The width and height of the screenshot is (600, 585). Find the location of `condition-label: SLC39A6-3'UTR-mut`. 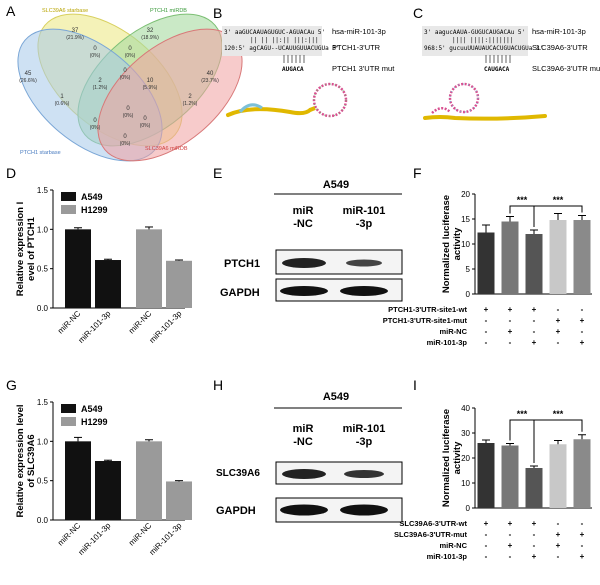

condition-label: SLC39A6-3'UTR-mut is located at coordinates (431, 534).